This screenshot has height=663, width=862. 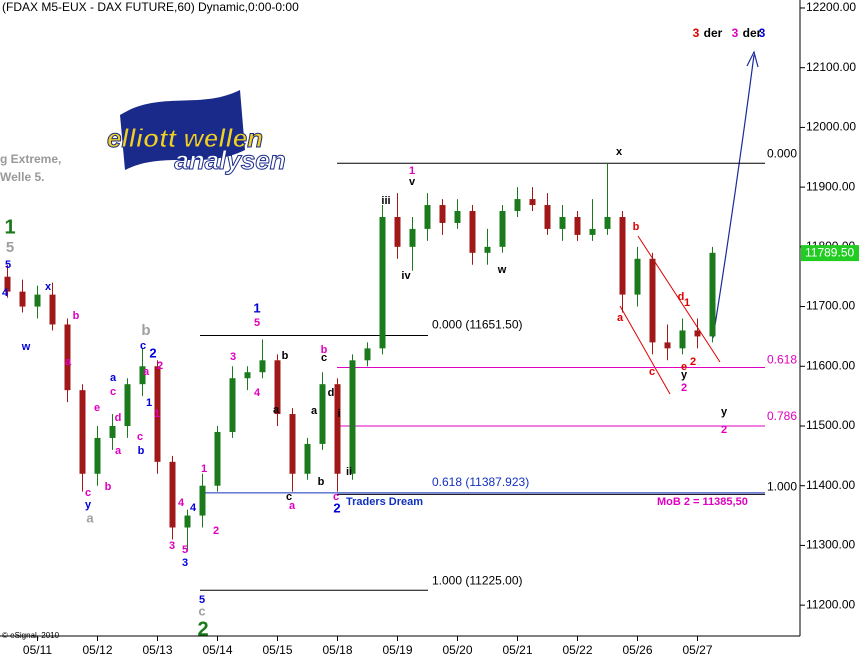 I want to click on y-tick-label: 11400.00, so click(x=830, y=485).